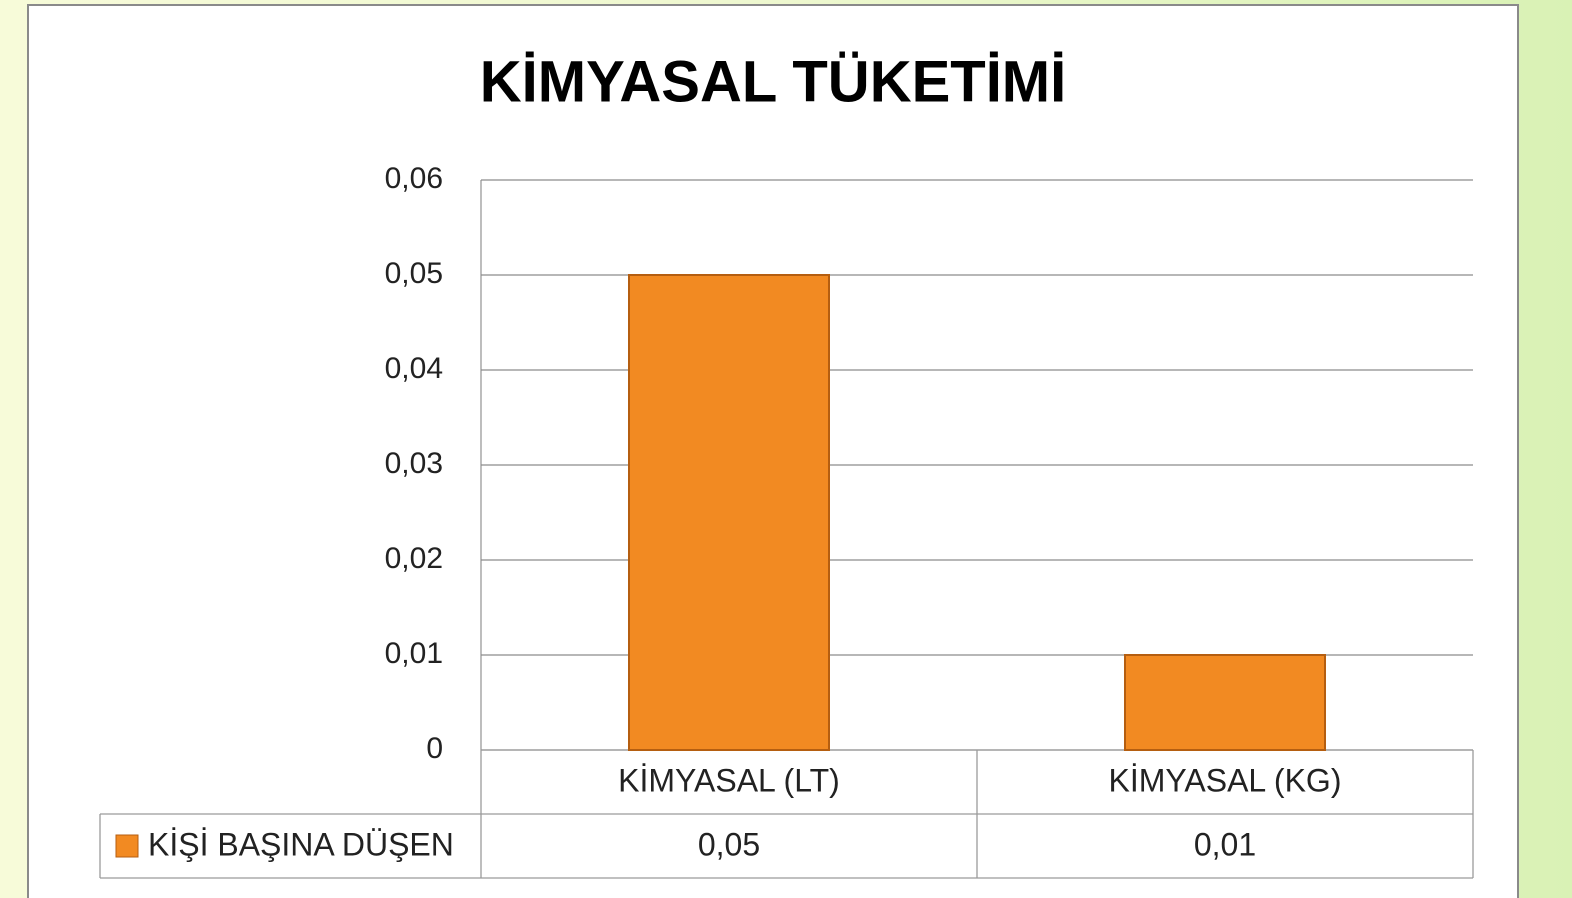 The height and width of the screenshot is (898, 1572). What do you see at coordinates (301, 844) in the screenshot?
I see `legend-label: KİŞİ BAŞINA DÜŞEN` at bounding box center [301, 844].